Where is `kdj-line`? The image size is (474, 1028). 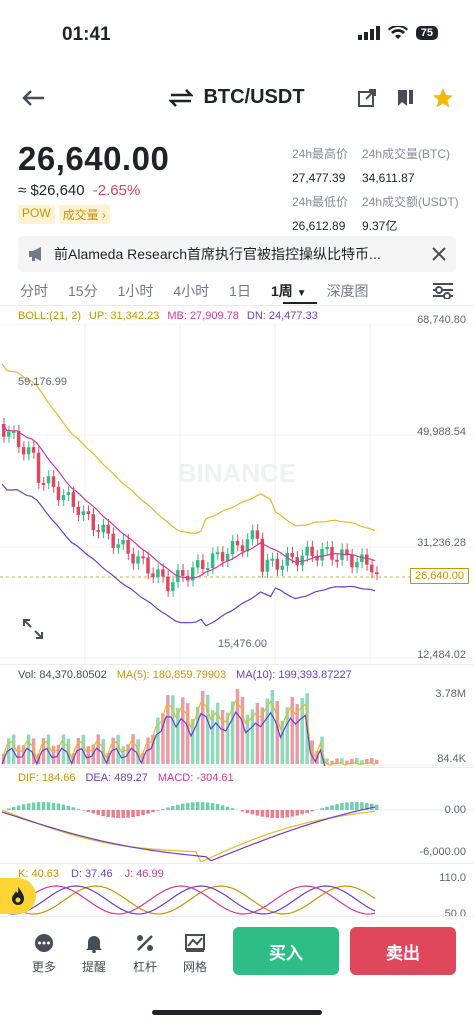 kdj-line is located at coordinates (188, 900).